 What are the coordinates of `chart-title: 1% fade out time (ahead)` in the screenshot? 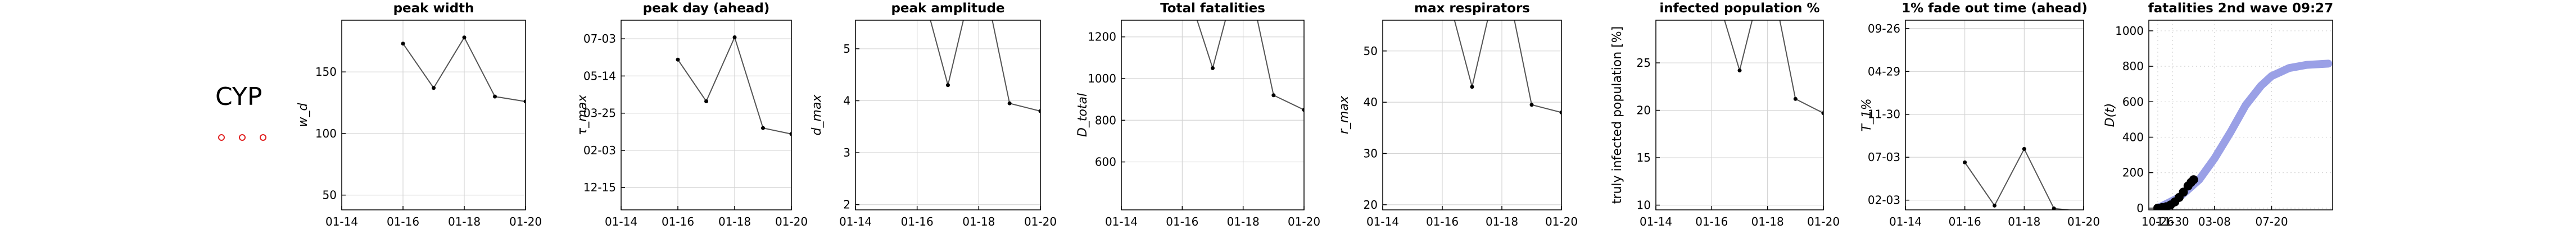 It's located at (1995, 8).